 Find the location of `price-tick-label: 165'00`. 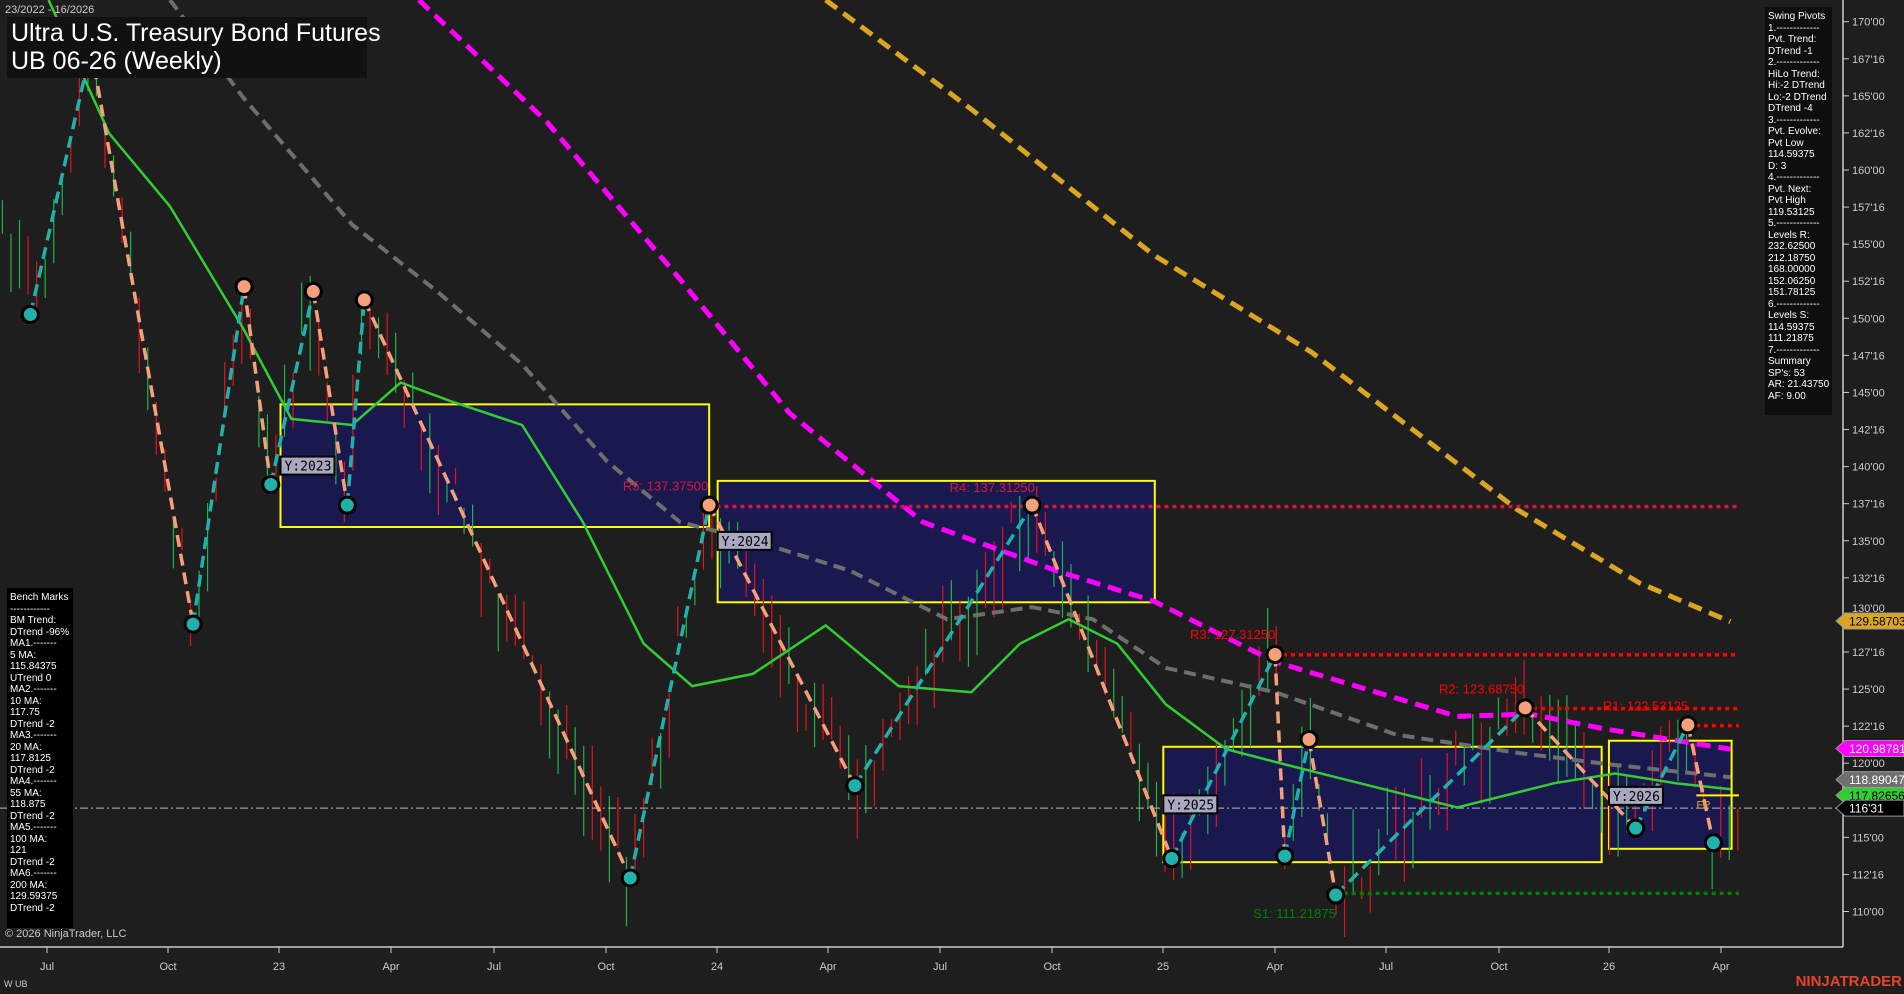

price-tick-label: 165'00 is located at coordinates (1868, 97).